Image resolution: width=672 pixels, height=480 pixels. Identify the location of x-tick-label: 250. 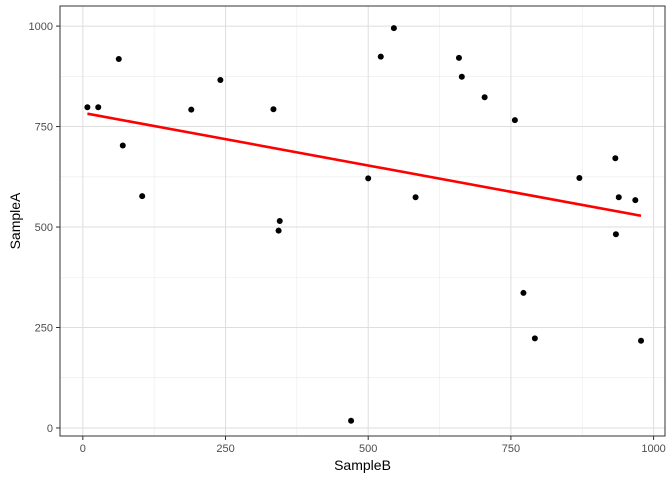
(225, 449).